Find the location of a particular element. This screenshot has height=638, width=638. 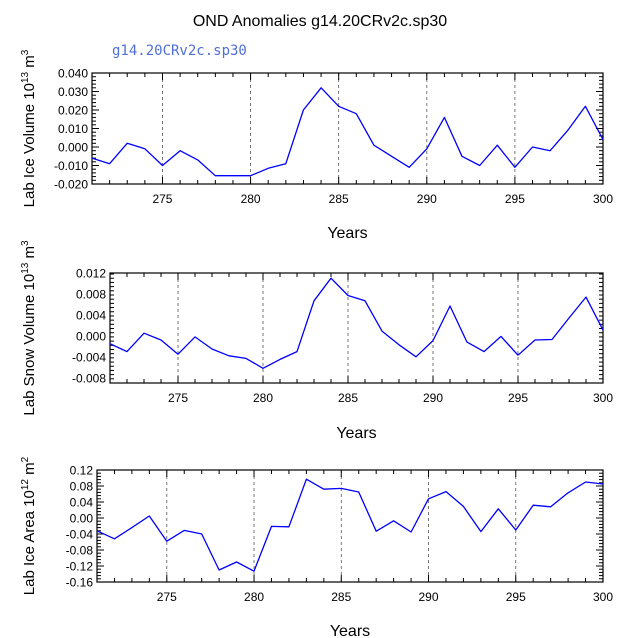

y-tick-label: 0.004 is located at coordinates (91, 315).